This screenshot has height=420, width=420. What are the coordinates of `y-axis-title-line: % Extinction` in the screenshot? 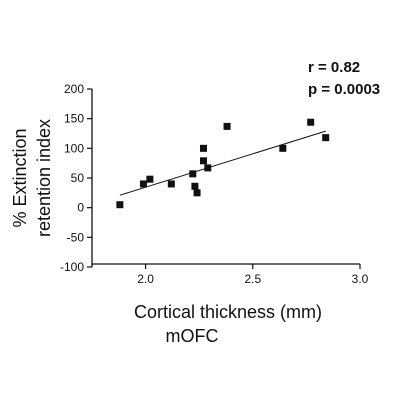 It's located at (20, 177).